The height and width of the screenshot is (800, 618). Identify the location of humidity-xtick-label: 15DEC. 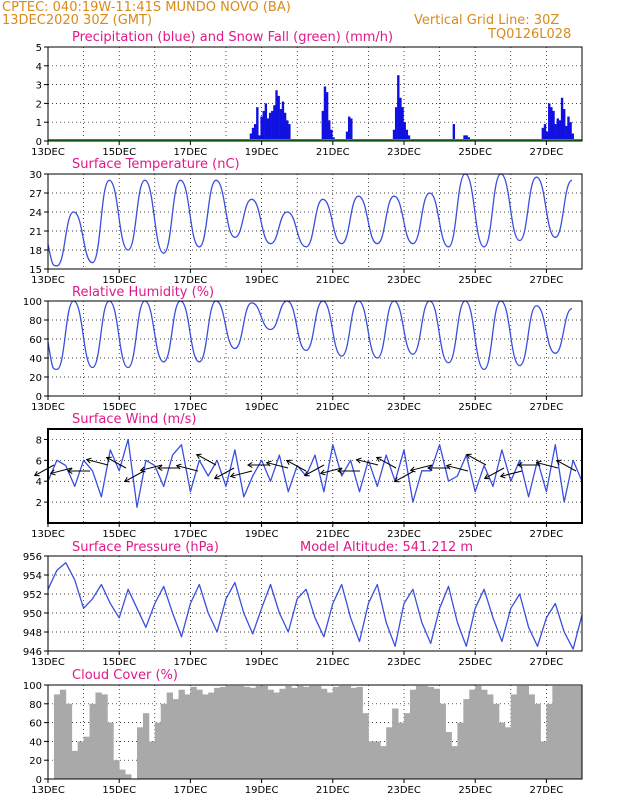
(119, 407).